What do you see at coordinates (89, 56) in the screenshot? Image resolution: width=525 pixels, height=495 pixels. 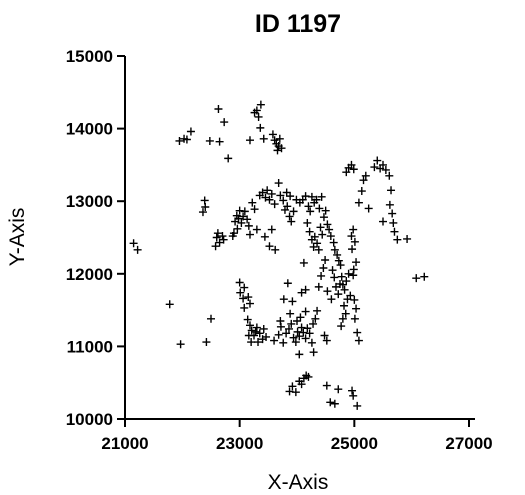 I see `y-tick-label: 15000` at bounding box center [89, 56].